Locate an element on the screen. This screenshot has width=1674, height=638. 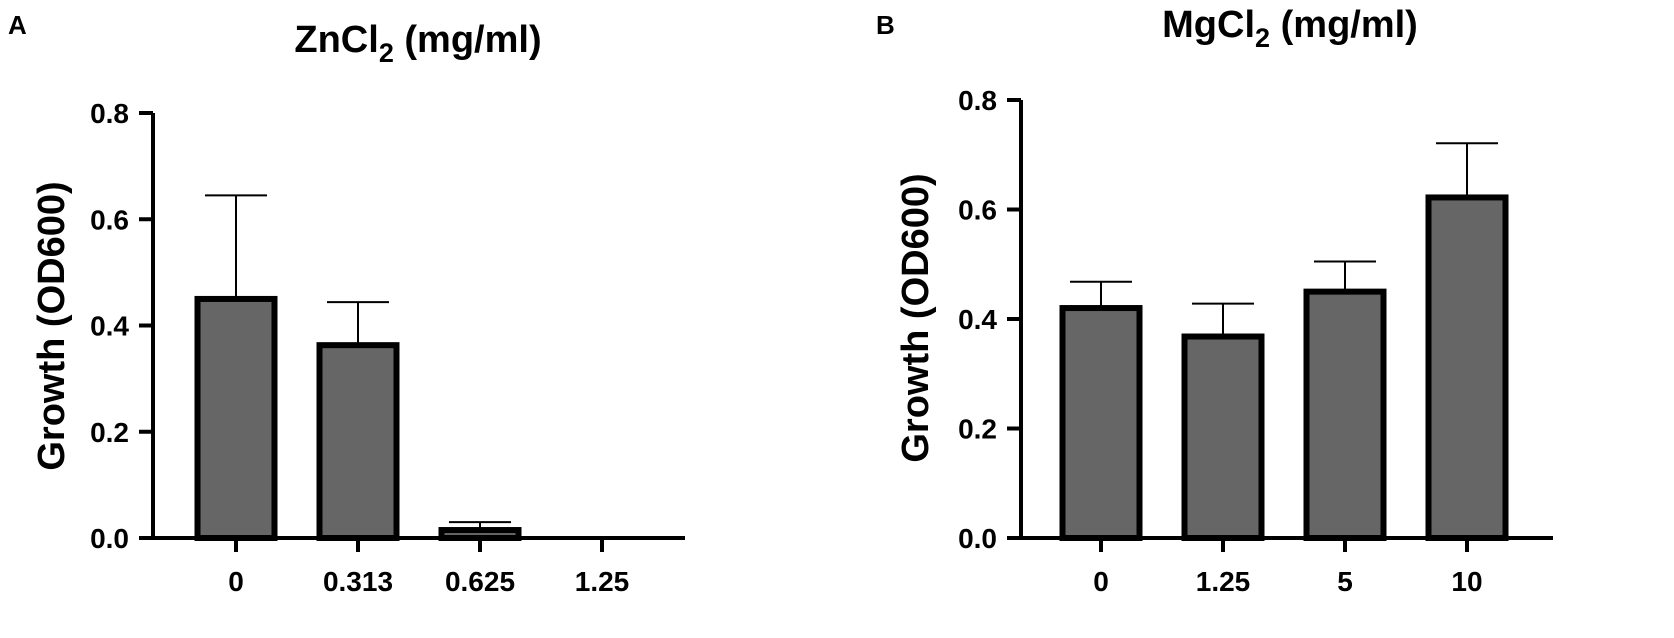
x-tick-label: 10 is located at coordinates (1466, 581).